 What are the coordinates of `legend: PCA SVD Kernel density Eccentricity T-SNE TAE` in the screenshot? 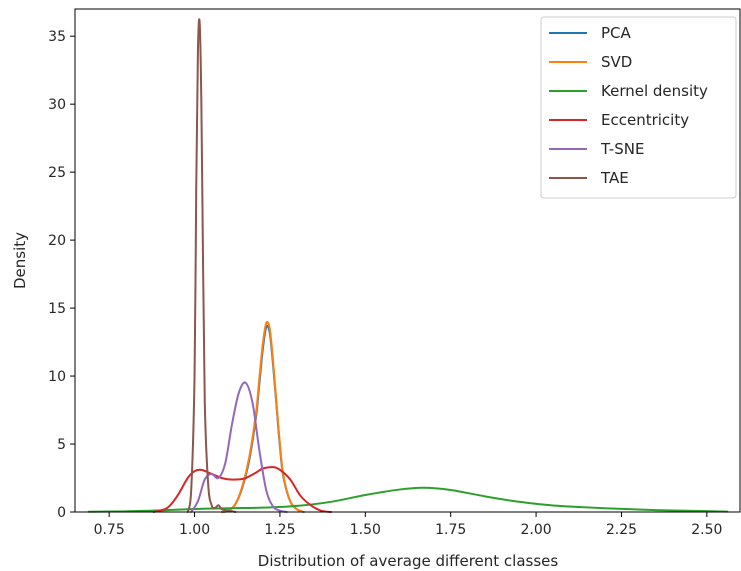 It's located at (638, 107).